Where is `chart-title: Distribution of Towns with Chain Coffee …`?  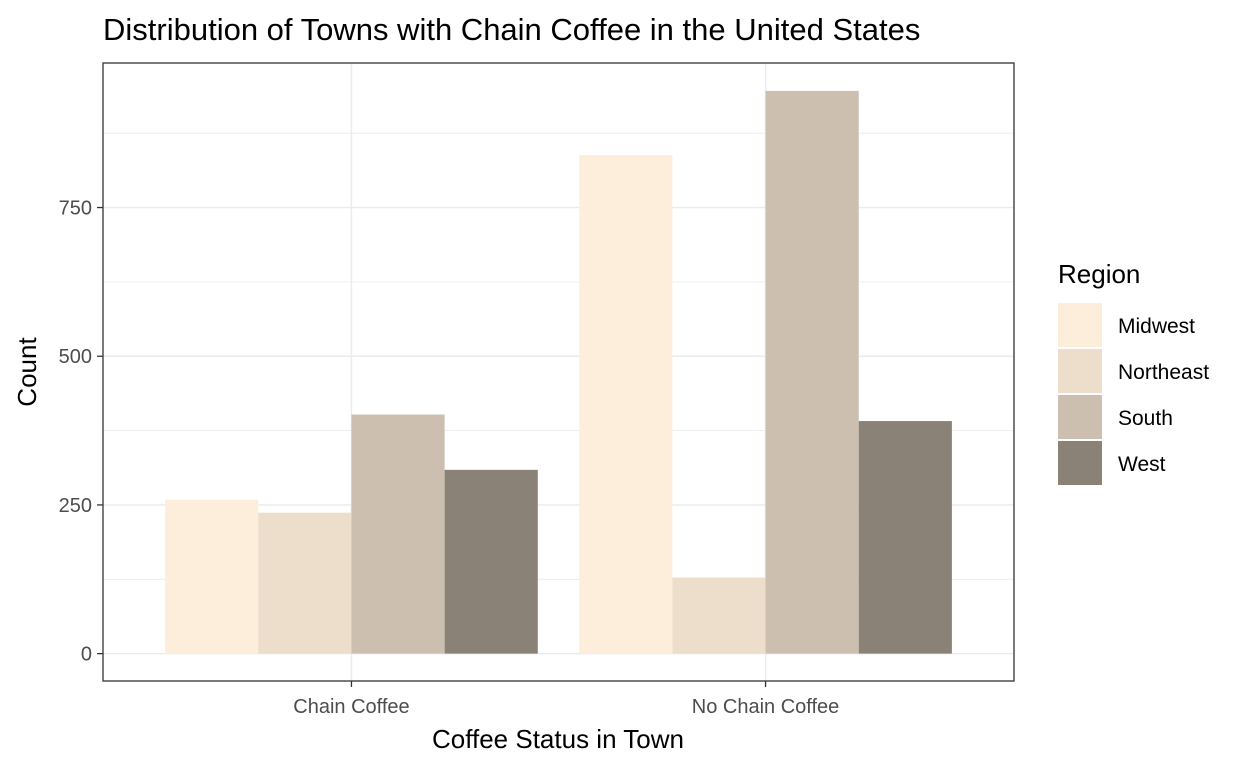 chart-title: Distribution of Towns with Chain Coffee … is located at coordinates (511, 29).